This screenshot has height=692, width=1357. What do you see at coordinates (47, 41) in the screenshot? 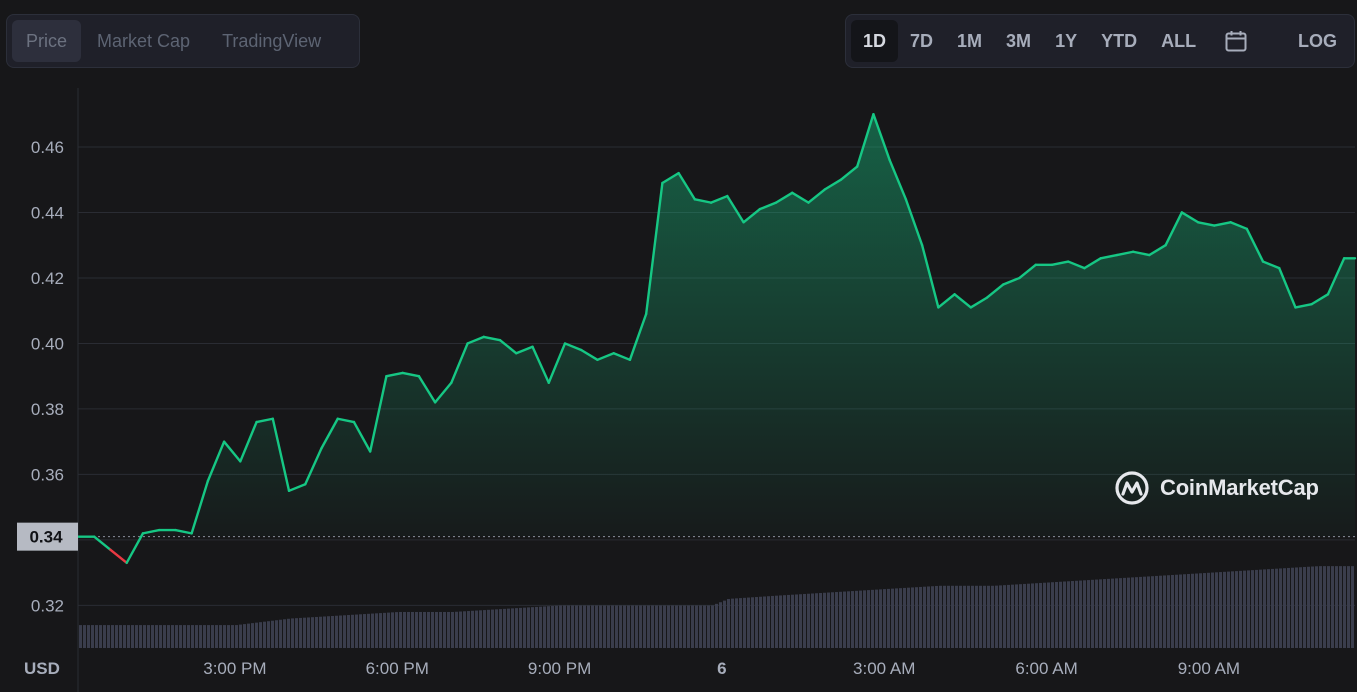
I see `tab-price: Price` at bounding box center [47, 41].